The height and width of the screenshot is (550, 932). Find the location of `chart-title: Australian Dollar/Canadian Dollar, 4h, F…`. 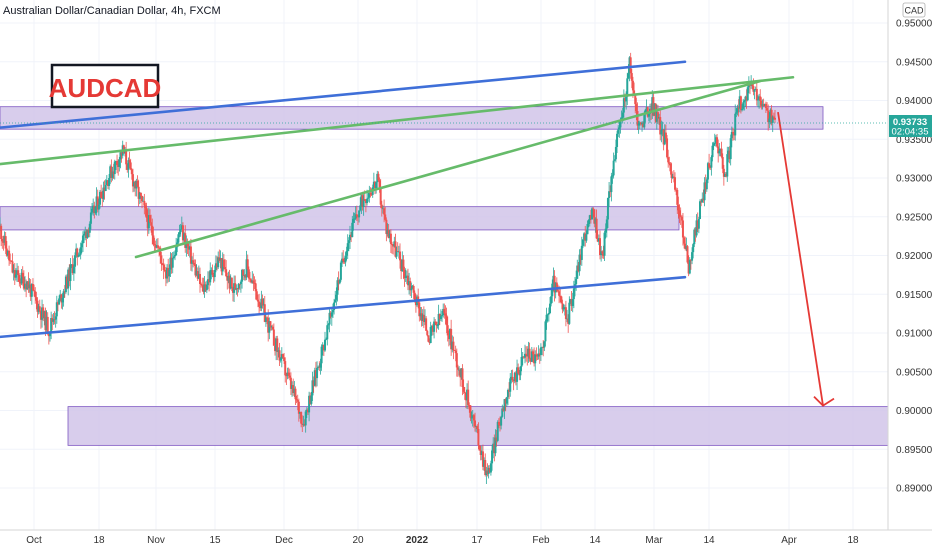

chart-title: Australian Dollar/Canadian Dollar, 4h, F… is located at coordinates (112, 11).